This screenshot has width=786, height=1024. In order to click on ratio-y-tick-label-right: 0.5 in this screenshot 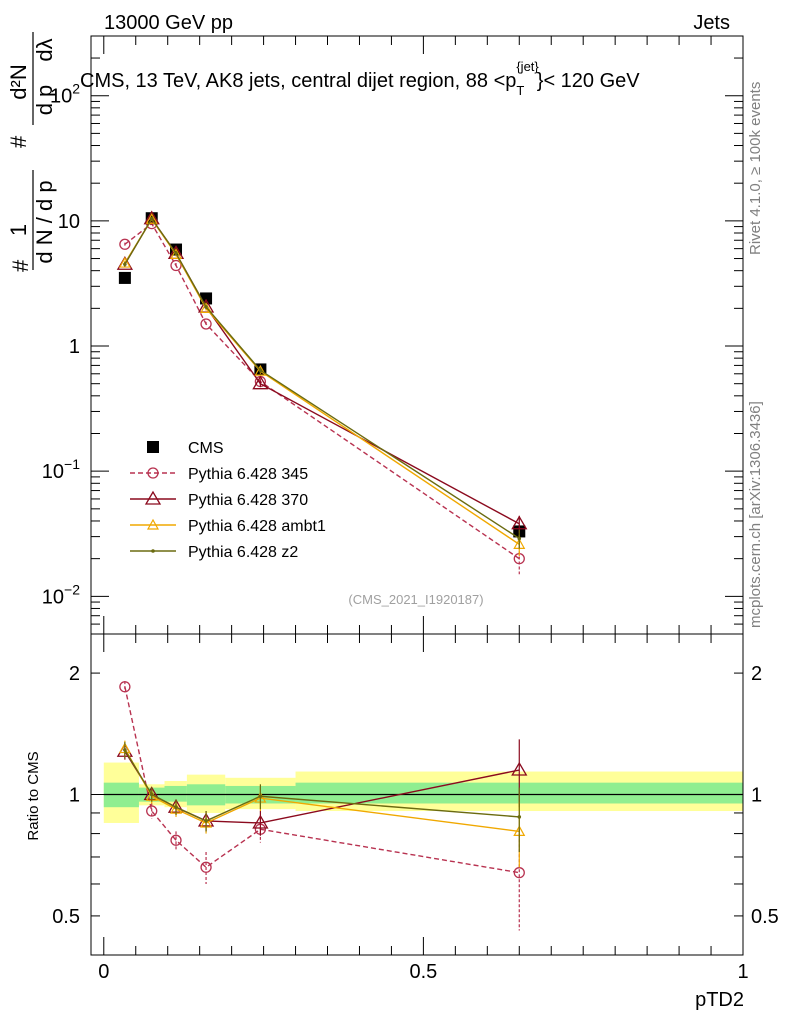, I will do `click(765, 917)`.